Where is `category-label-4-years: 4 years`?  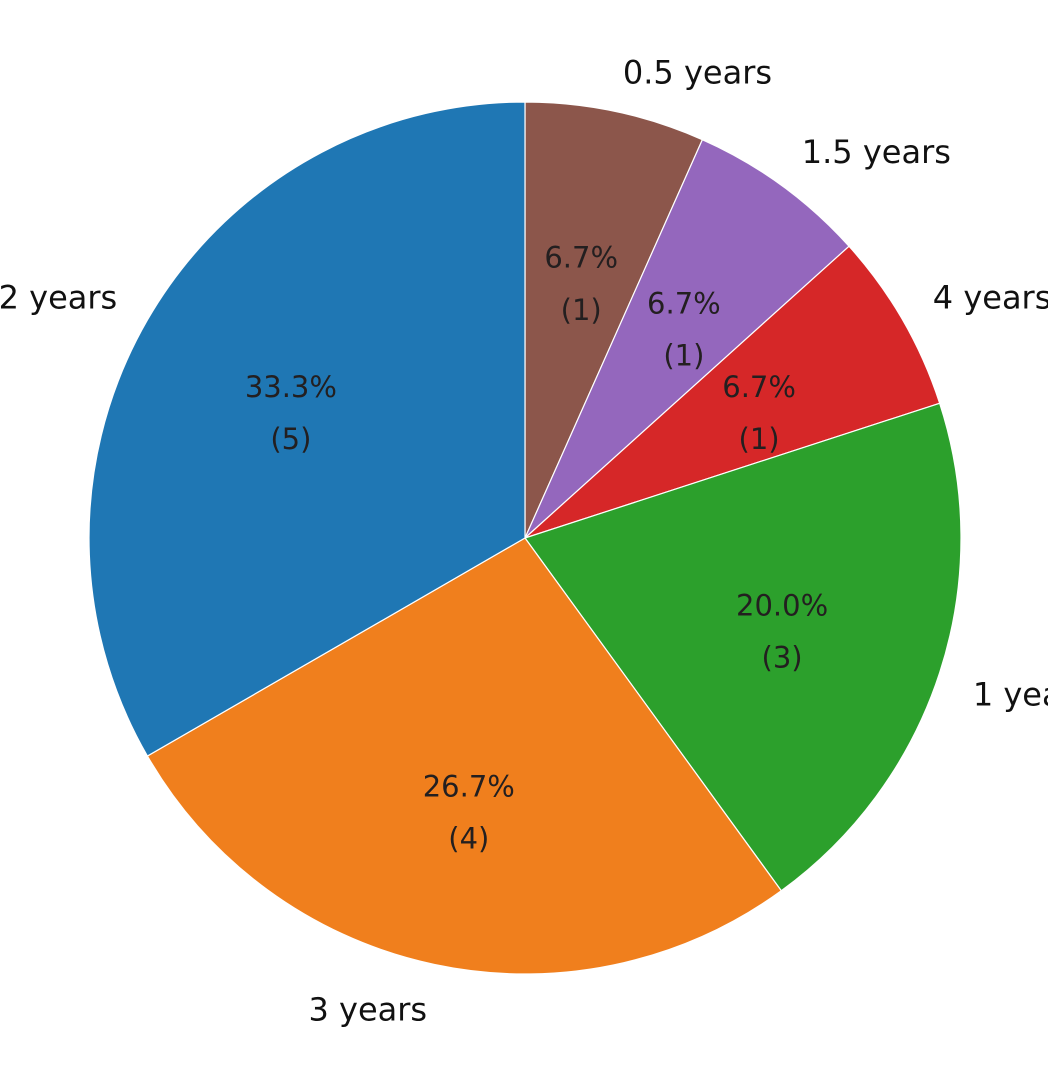
category-label-4-years: 4 years is located at coordinates (990, 298).